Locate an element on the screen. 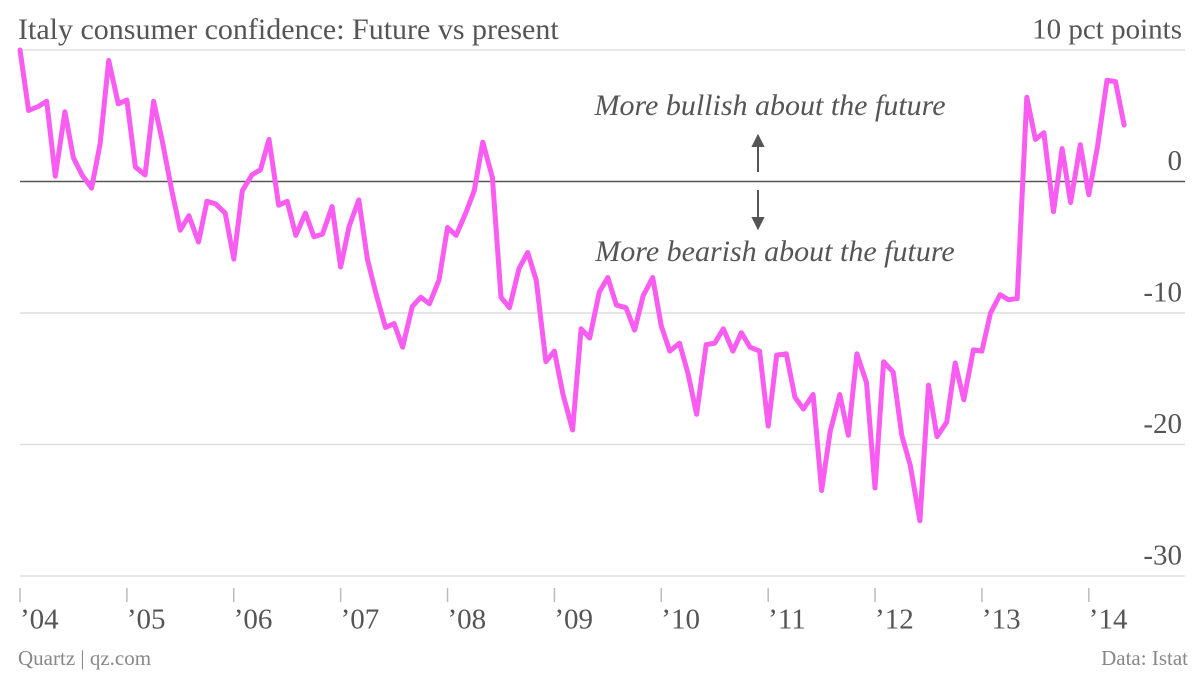 This screenshot has width=1200, height=676. annotation: More bullish about the future is located at coordinates (769, 105).